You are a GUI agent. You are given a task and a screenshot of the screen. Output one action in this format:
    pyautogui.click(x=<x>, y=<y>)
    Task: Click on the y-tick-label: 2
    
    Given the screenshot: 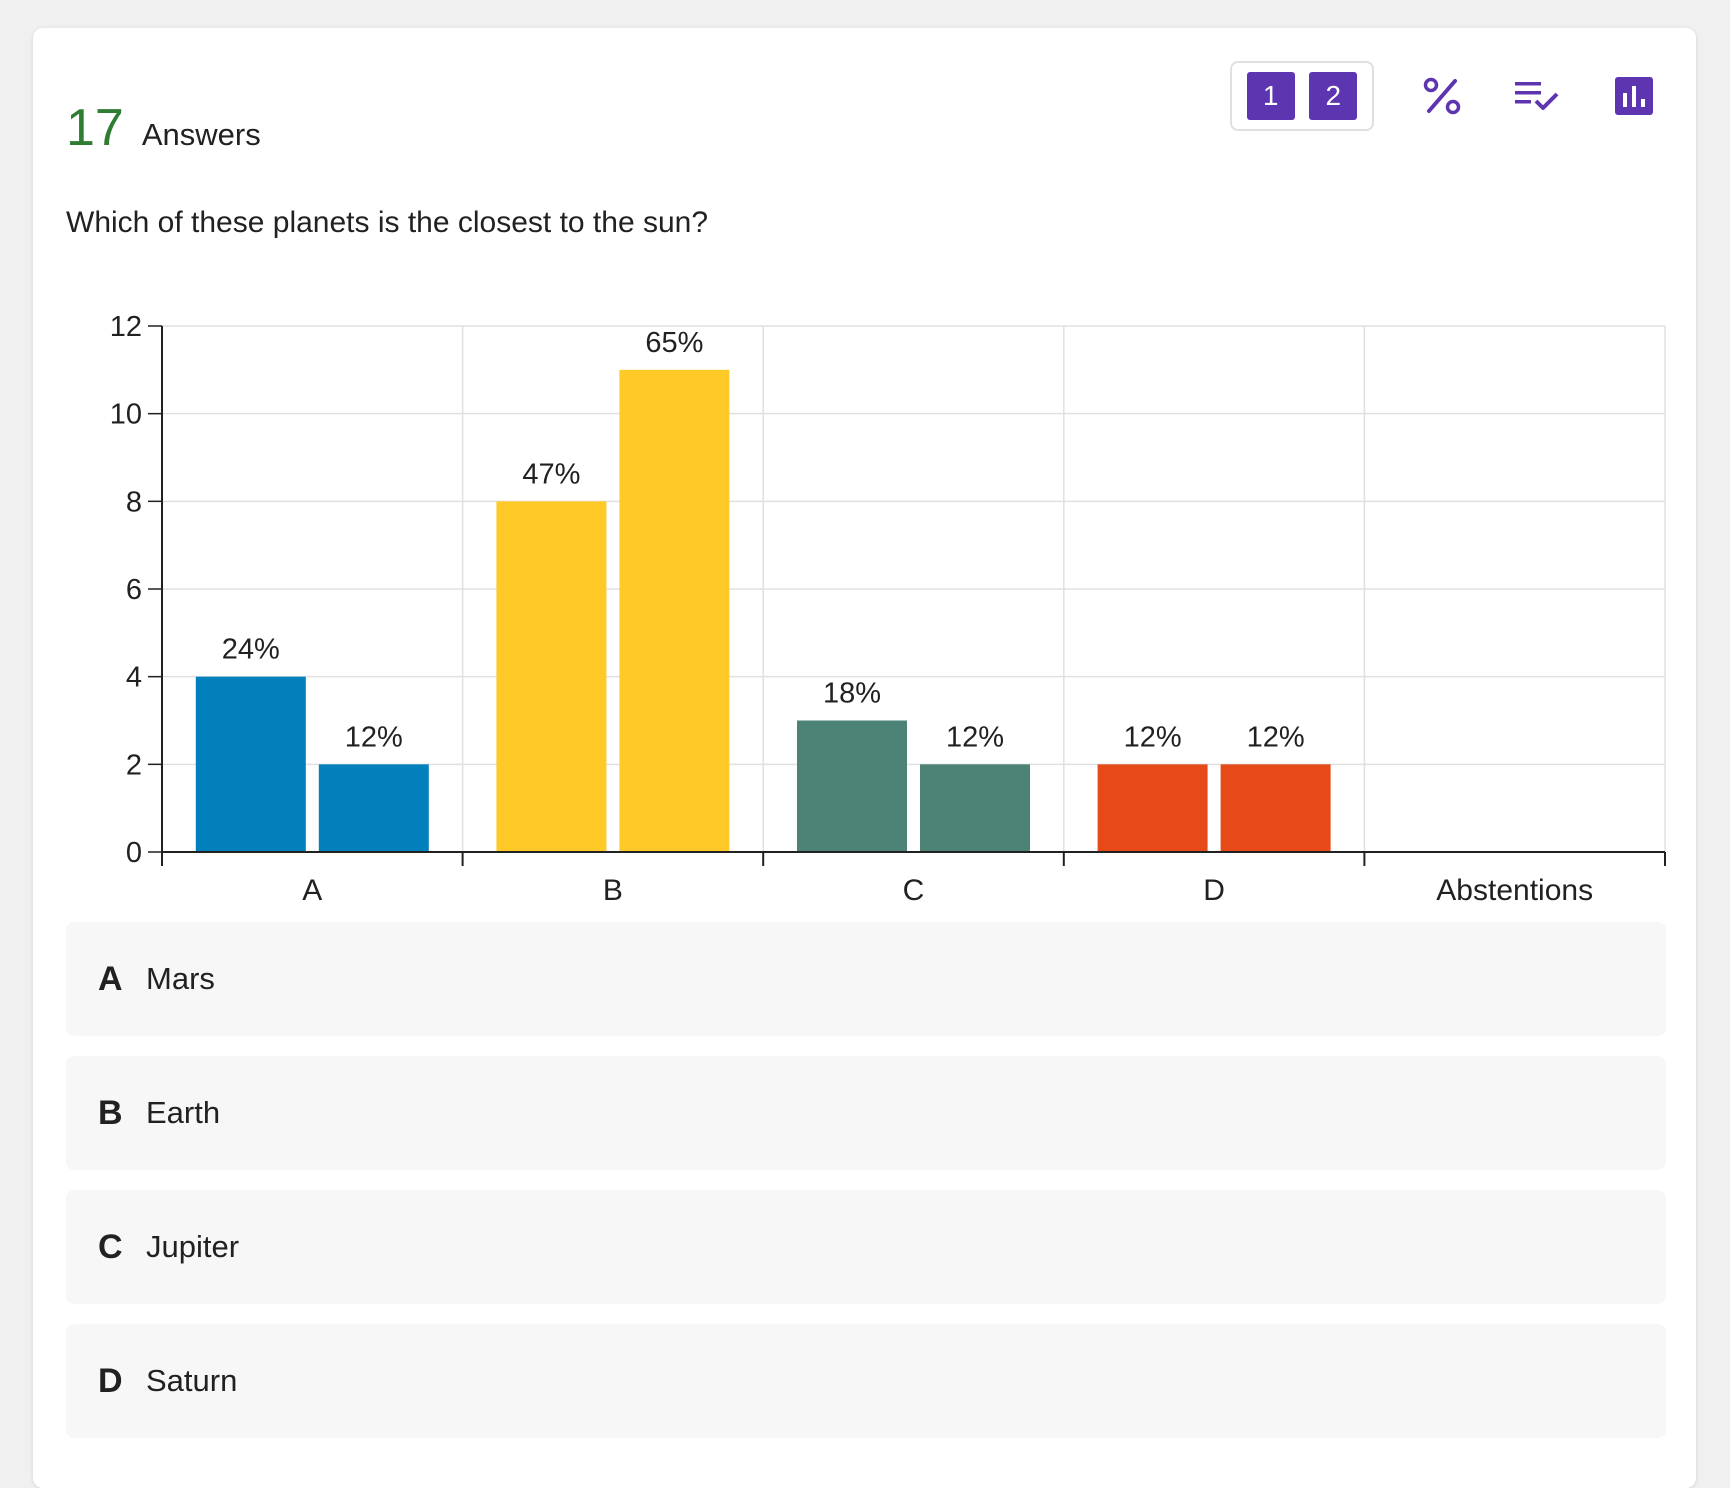 What is the action you would take?
    pyautogui.click(x=134, y=765)
    